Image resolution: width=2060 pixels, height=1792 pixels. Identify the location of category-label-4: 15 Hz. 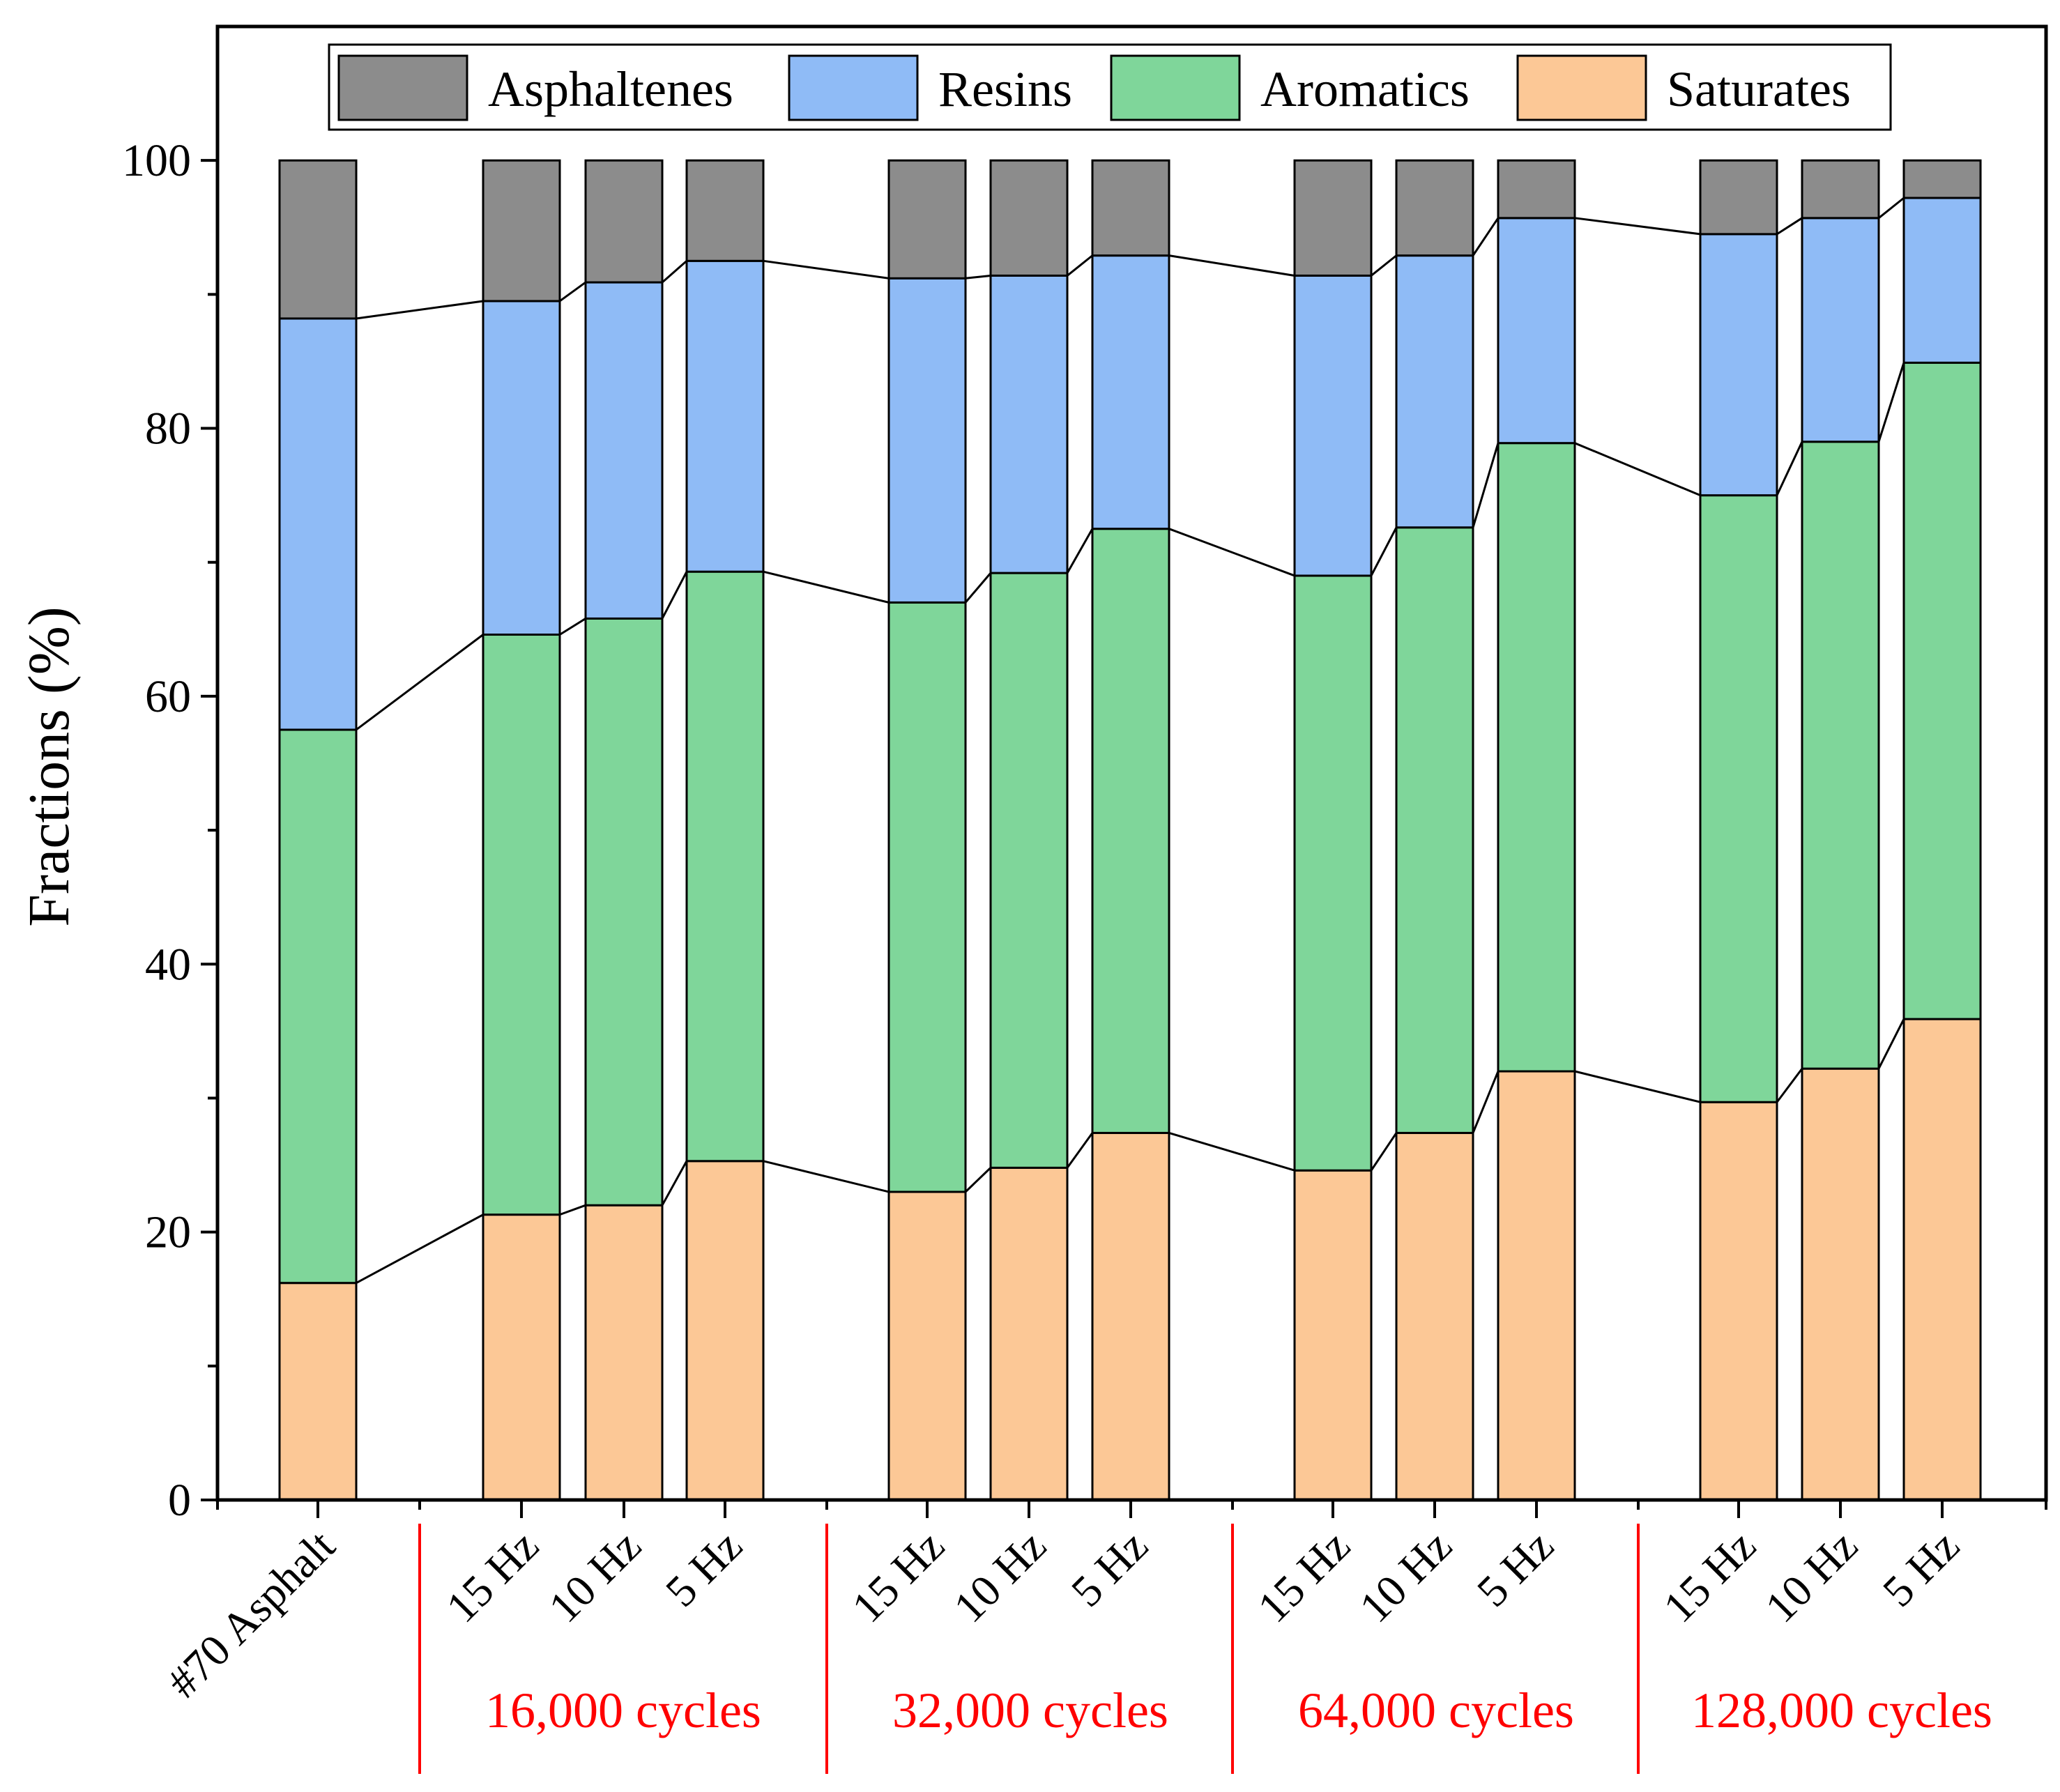
(898, 1576).